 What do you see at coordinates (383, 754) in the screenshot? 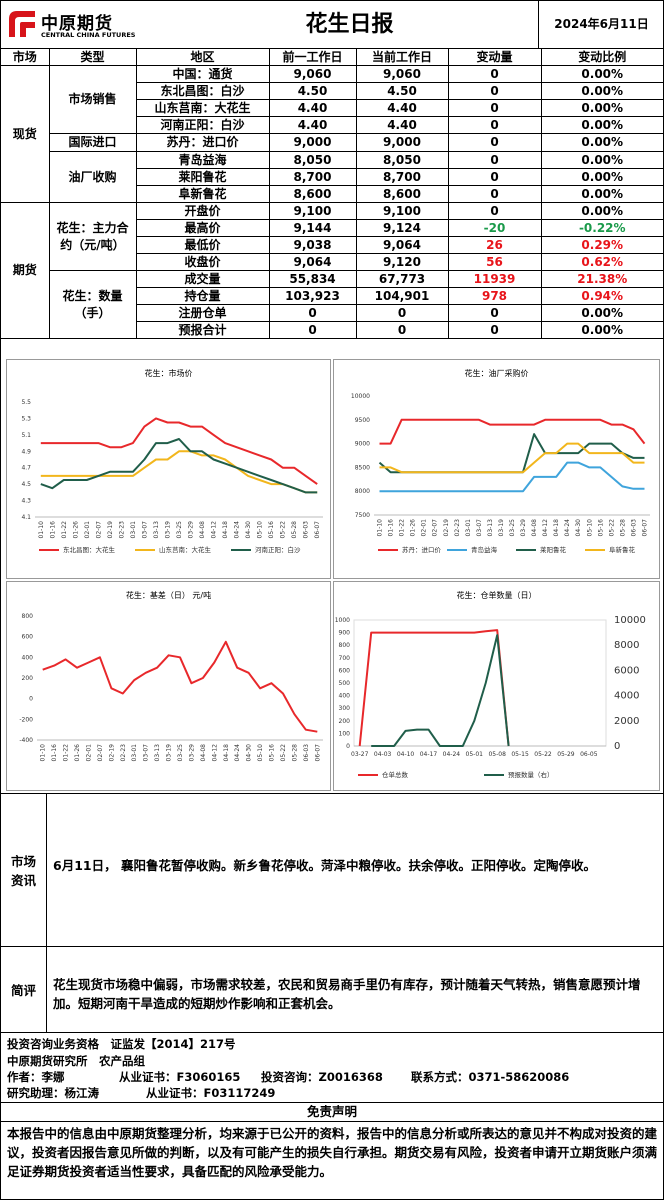
I see `x-tick-label: 04-03` at bounding box center [383, 754].